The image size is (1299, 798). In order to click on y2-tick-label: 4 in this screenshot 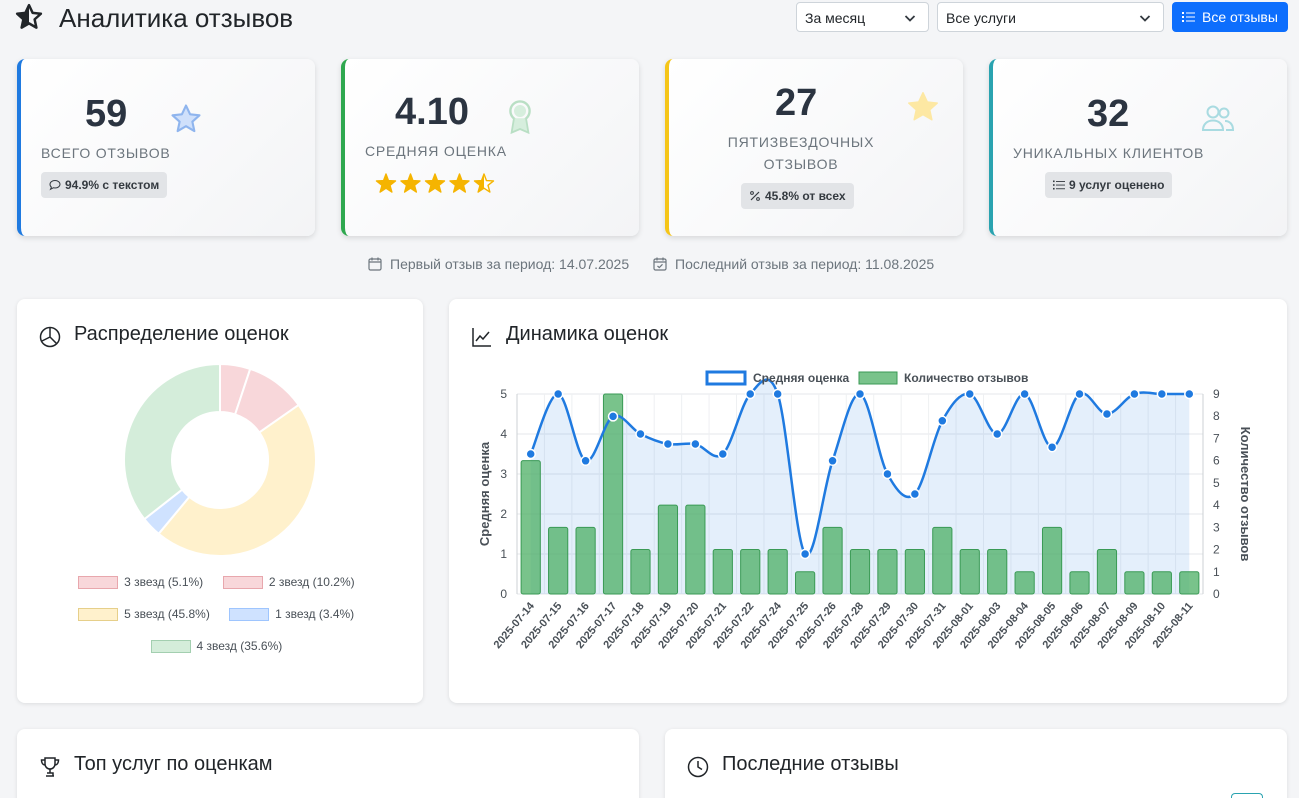, I will do `click(1216, 505)`.